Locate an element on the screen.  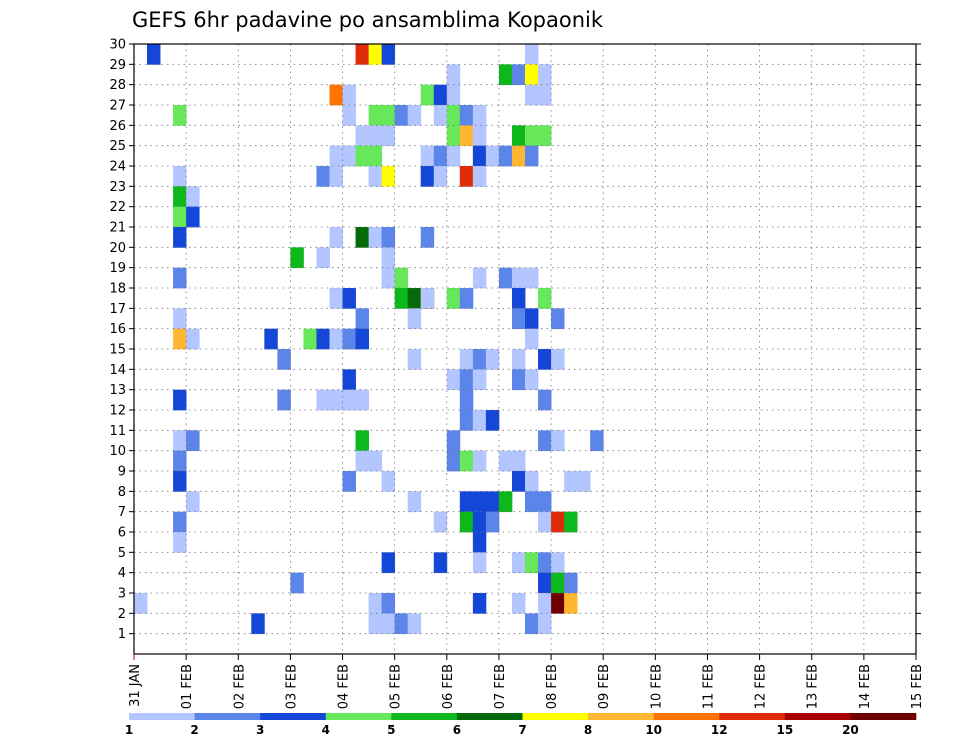
y-tick-label: 2 is located at coordinates (122, 614).